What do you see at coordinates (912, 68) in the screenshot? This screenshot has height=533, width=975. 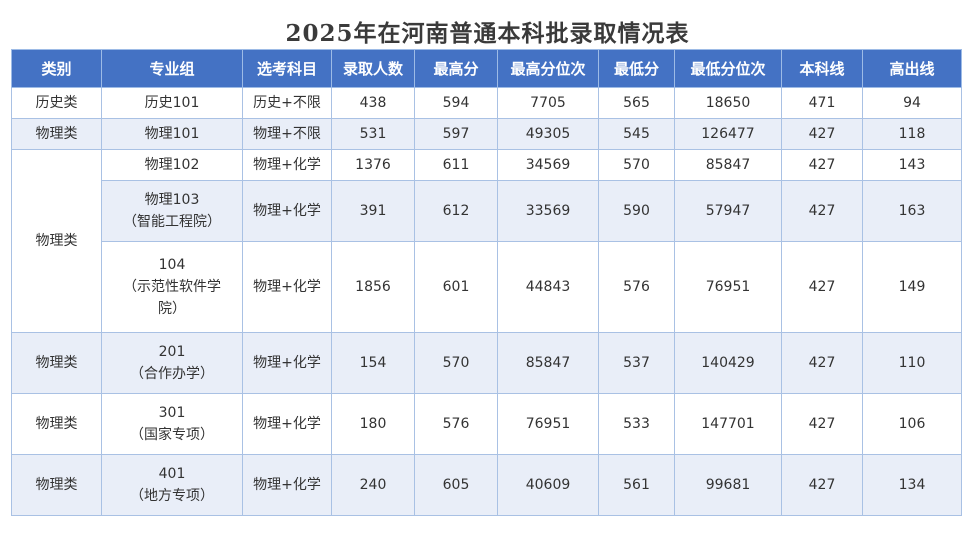 I see `header-above: 高出线` at bounding box center [912, 68].